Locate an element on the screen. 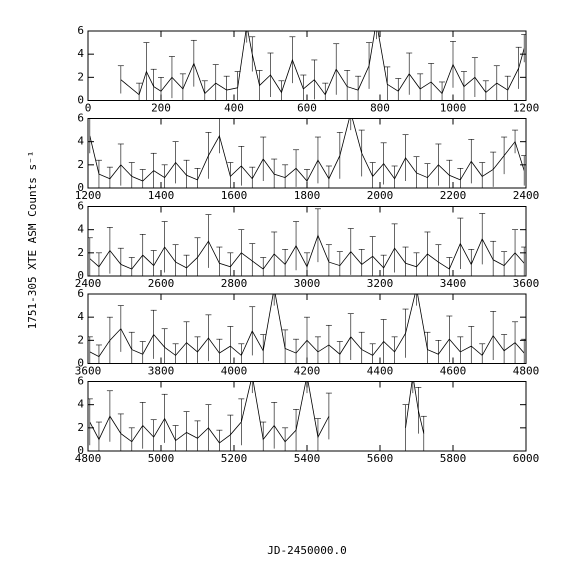 This screenshot has width=574, height=574. x-tick-label: 1800 is located at coordinates (307, 195).